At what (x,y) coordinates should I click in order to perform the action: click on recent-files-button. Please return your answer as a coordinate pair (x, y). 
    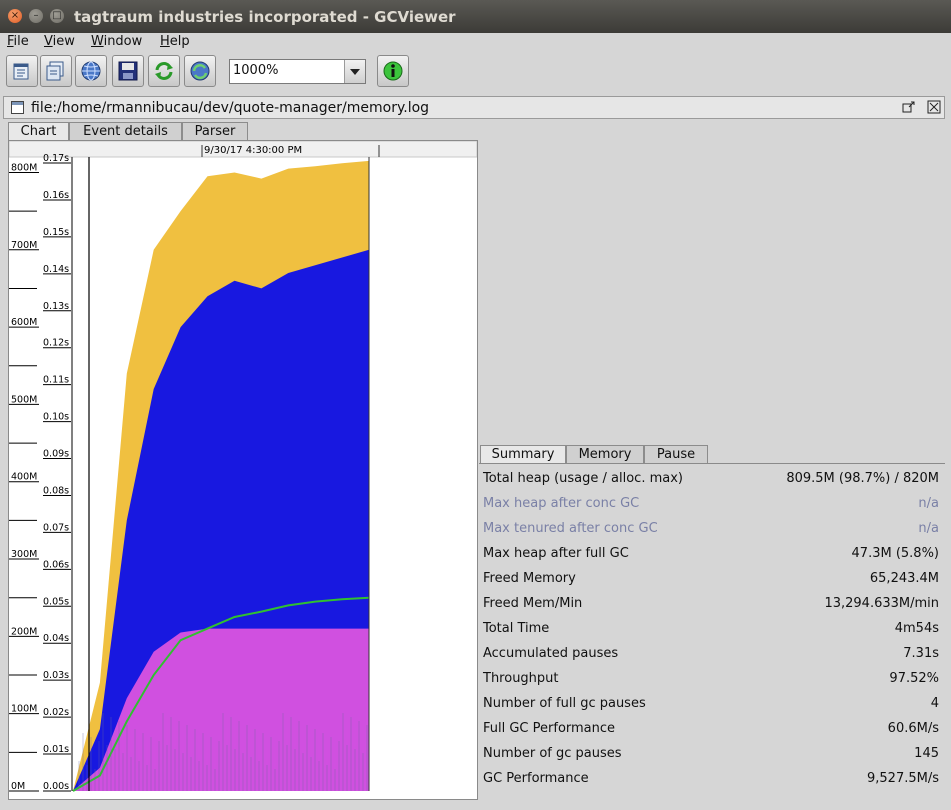
    Looking at the image, I should click on (56, 71).